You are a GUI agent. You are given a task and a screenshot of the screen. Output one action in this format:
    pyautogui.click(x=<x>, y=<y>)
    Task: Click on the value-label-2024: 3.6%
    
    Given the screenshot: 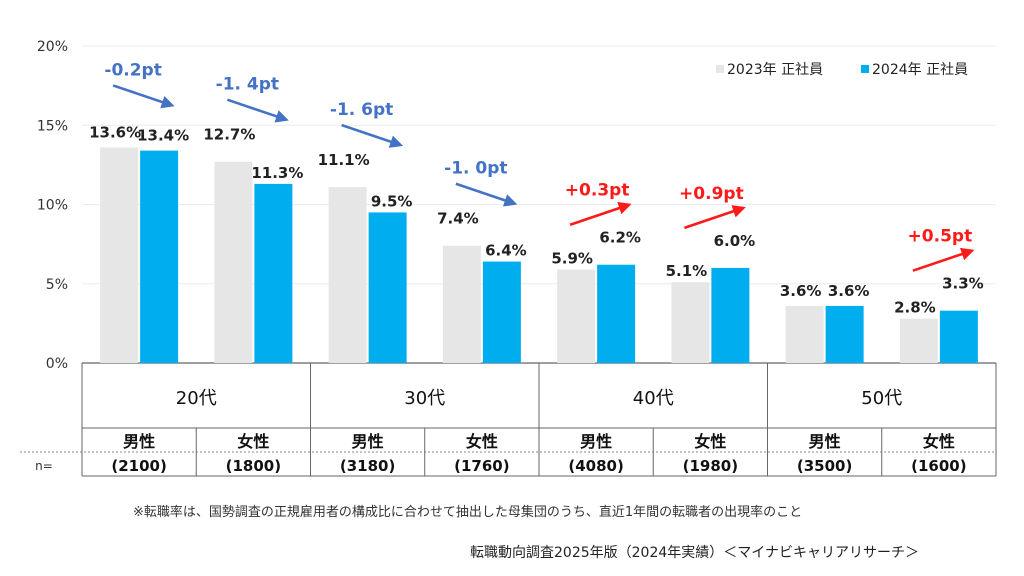 What is the action you would take?
    pyautogui.click(x=849, y=291)
    